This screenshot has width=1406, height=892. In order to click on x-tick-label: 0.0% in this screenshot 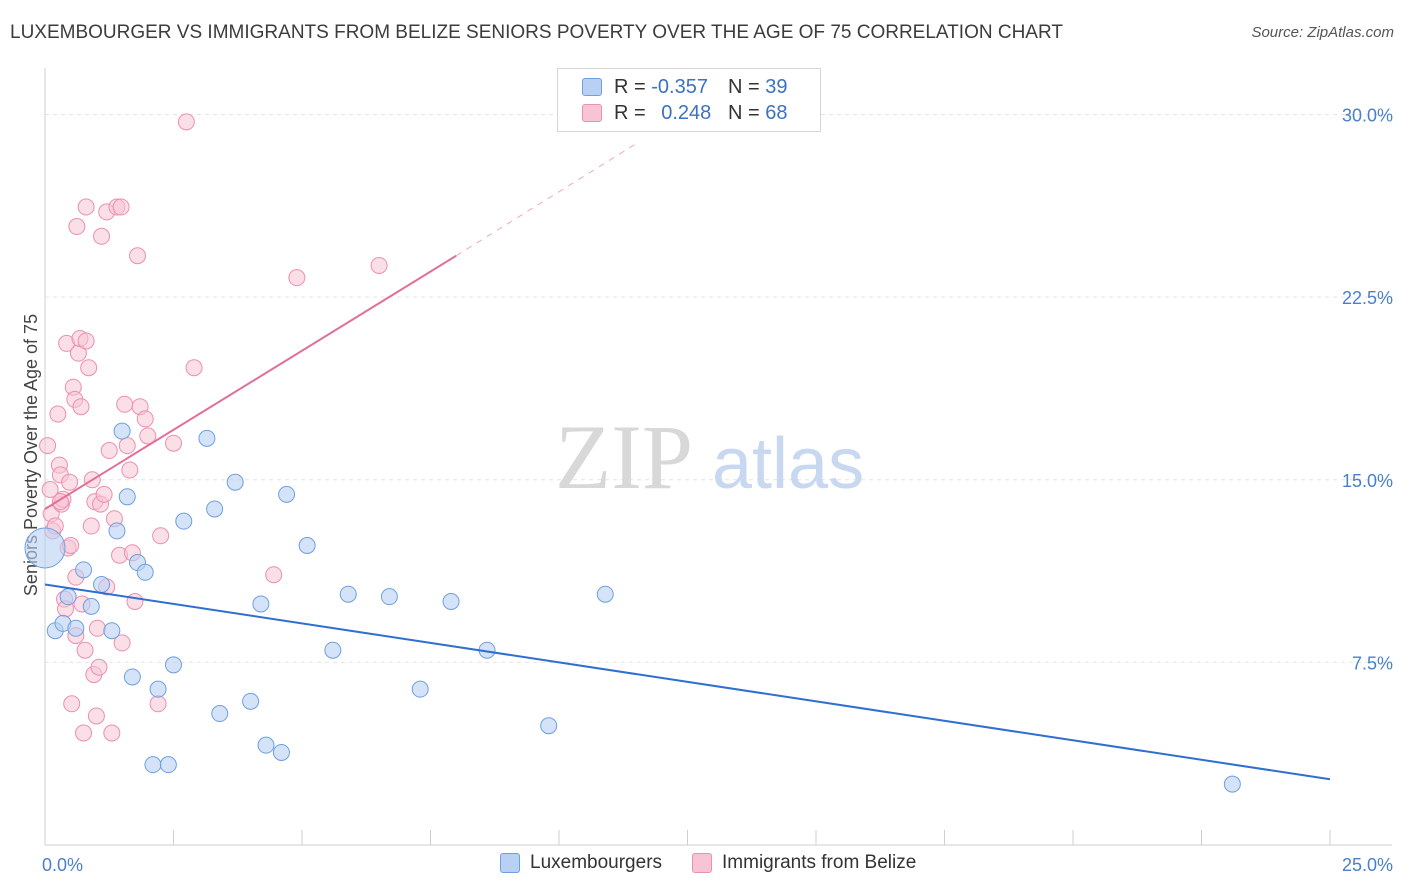, I will do `click(62, 865)`.